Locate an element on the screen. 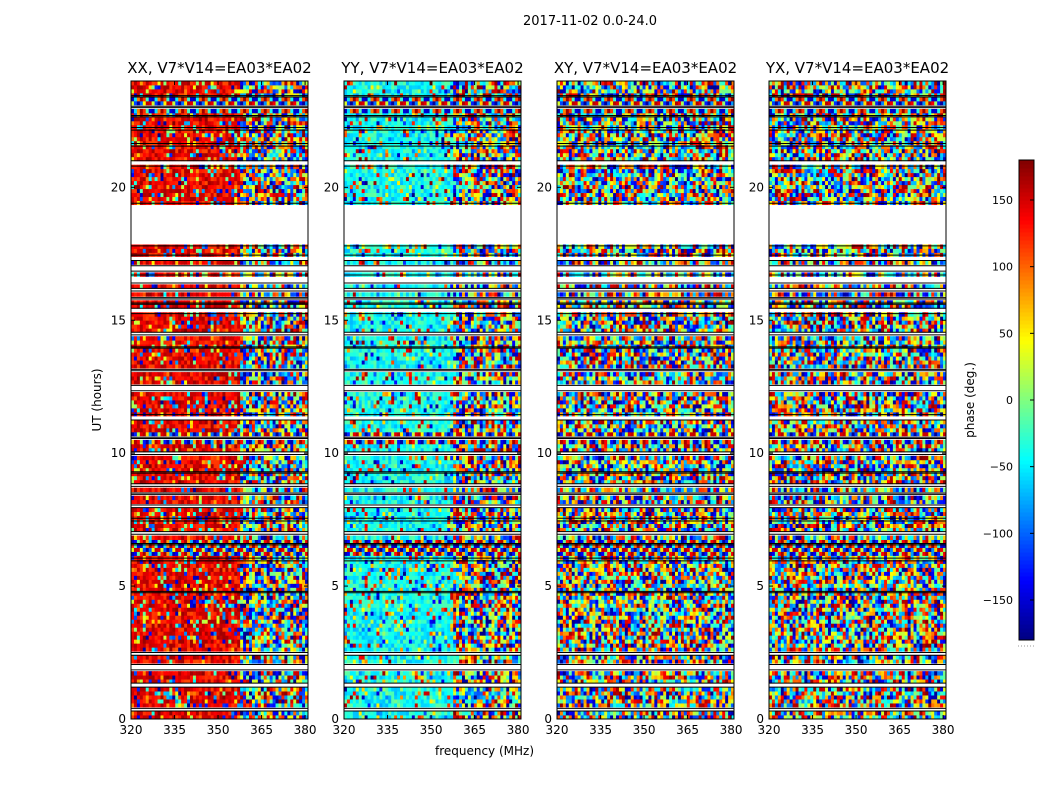  colorbar-tick-label: −100 is located at coordinates (998, 533).